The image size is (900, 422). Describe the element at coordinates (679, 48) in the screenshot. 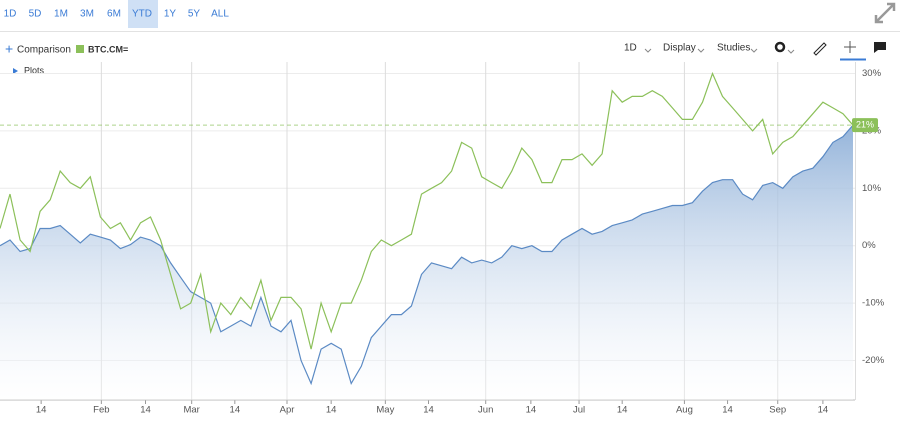

I see `display-button: Display` at that location.